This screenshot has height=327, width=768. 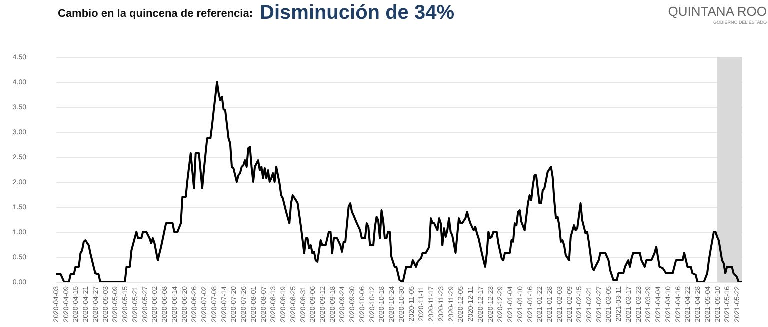 What do you see at coordinates (717, 11) in the screenshot?
I see `text: QUINTANA ROO` at bounding box center [717, 11].